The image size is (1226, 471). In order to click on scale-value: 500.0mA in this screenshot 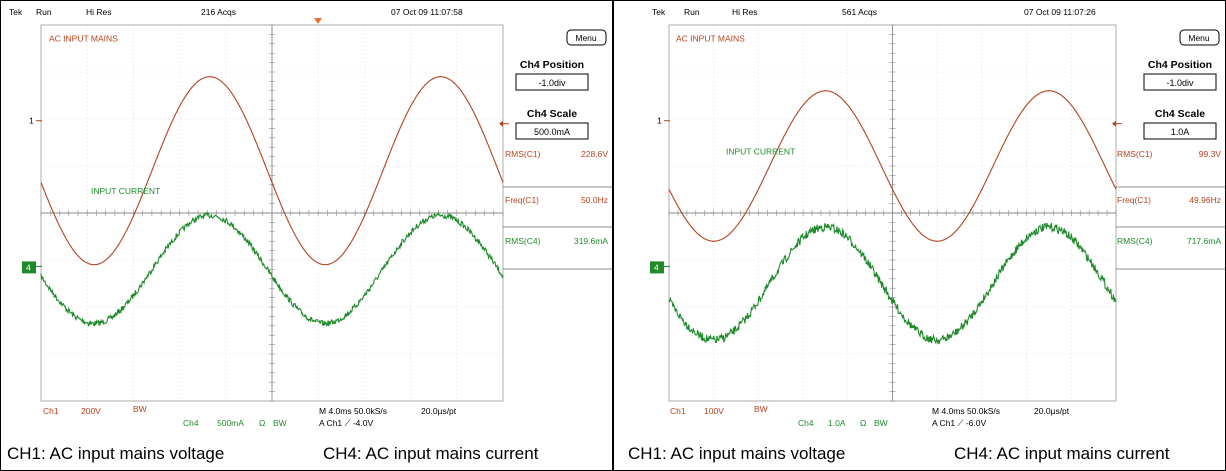, I will do `click(552, 132)`.